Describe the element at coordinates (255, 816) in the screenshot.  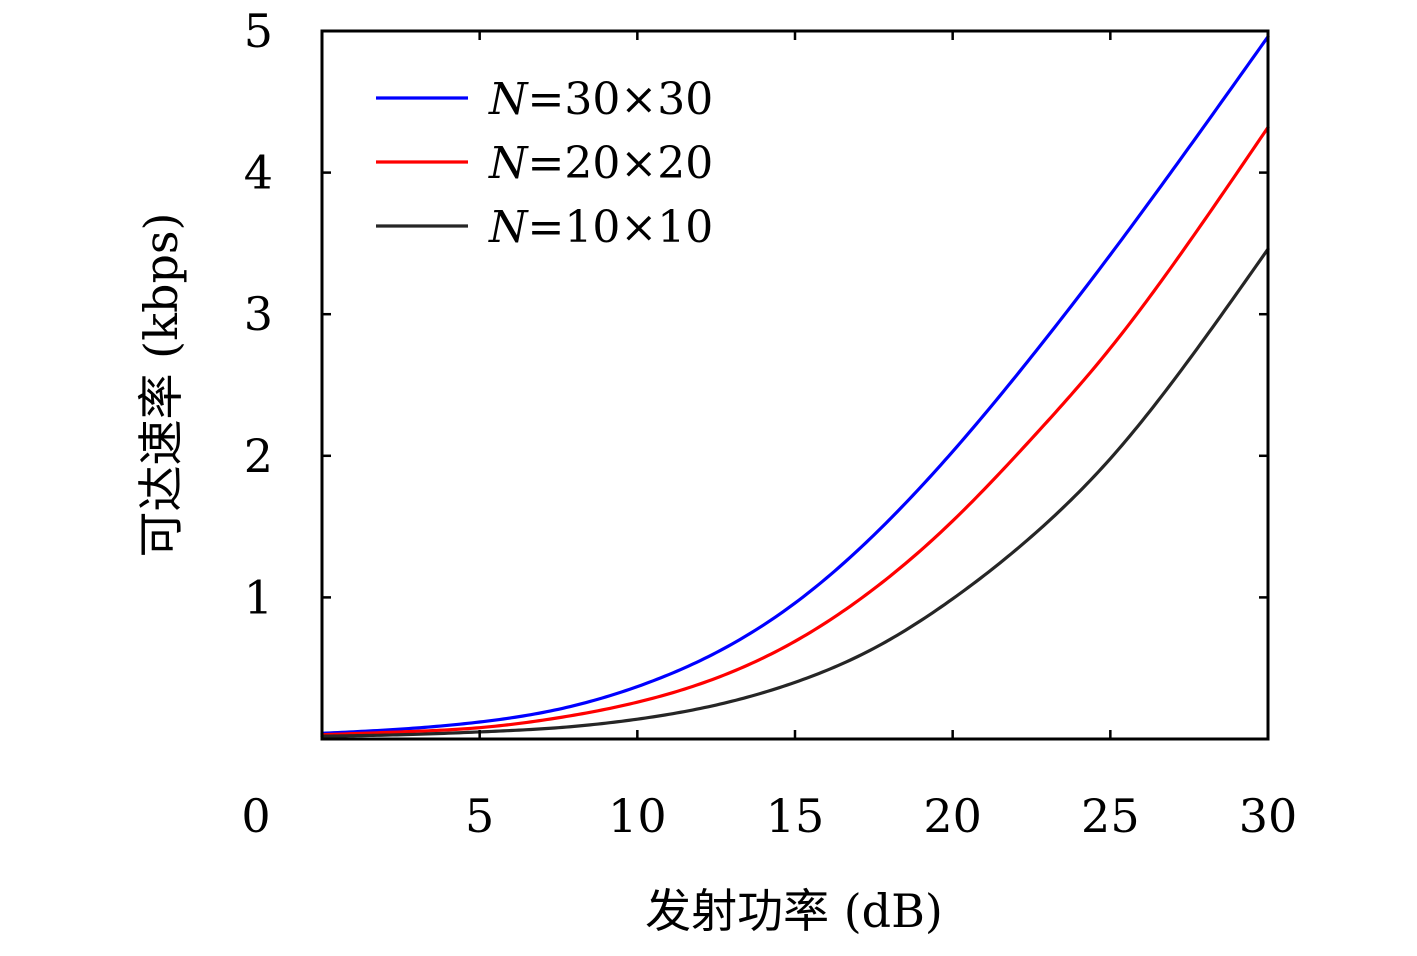
I see `x-tick-label: 0` at that location.